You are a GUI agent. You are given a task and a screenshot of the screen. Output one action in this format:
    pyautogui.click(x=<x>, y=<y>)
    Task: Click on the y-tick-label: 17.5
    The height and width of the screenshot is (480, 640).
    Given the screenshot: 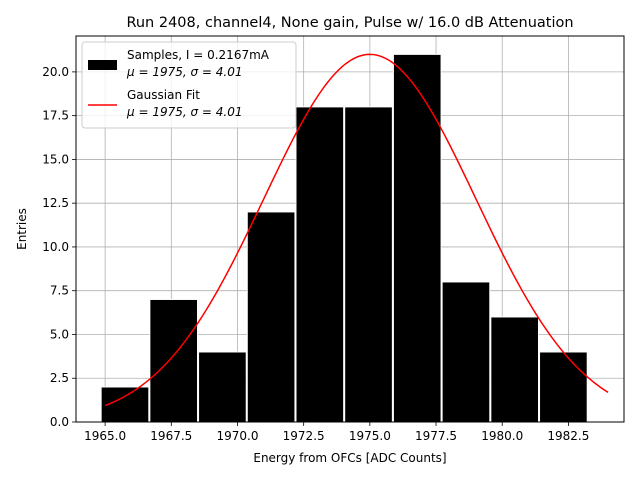 What is the action you would take?
    pyautogui.click(x=55, y=116)
    